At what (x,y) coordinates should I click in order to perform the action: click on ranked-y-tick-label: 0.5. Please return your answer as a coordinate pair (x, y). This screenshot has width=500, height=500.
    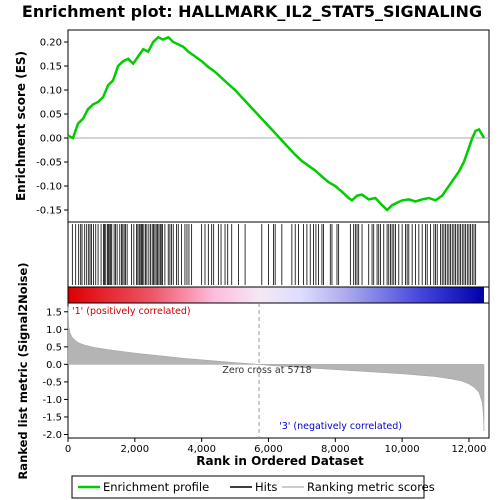
    Looking at the image, I should click on (54, 347).